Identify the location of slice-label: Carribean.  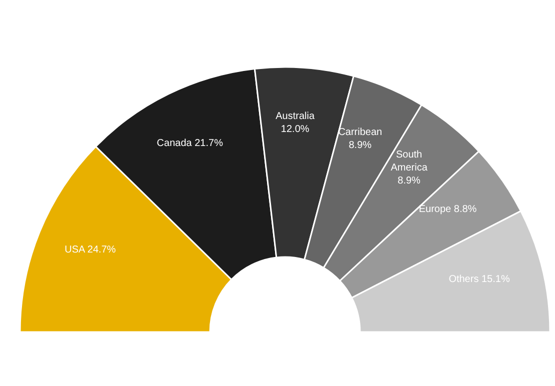
(360, 132).